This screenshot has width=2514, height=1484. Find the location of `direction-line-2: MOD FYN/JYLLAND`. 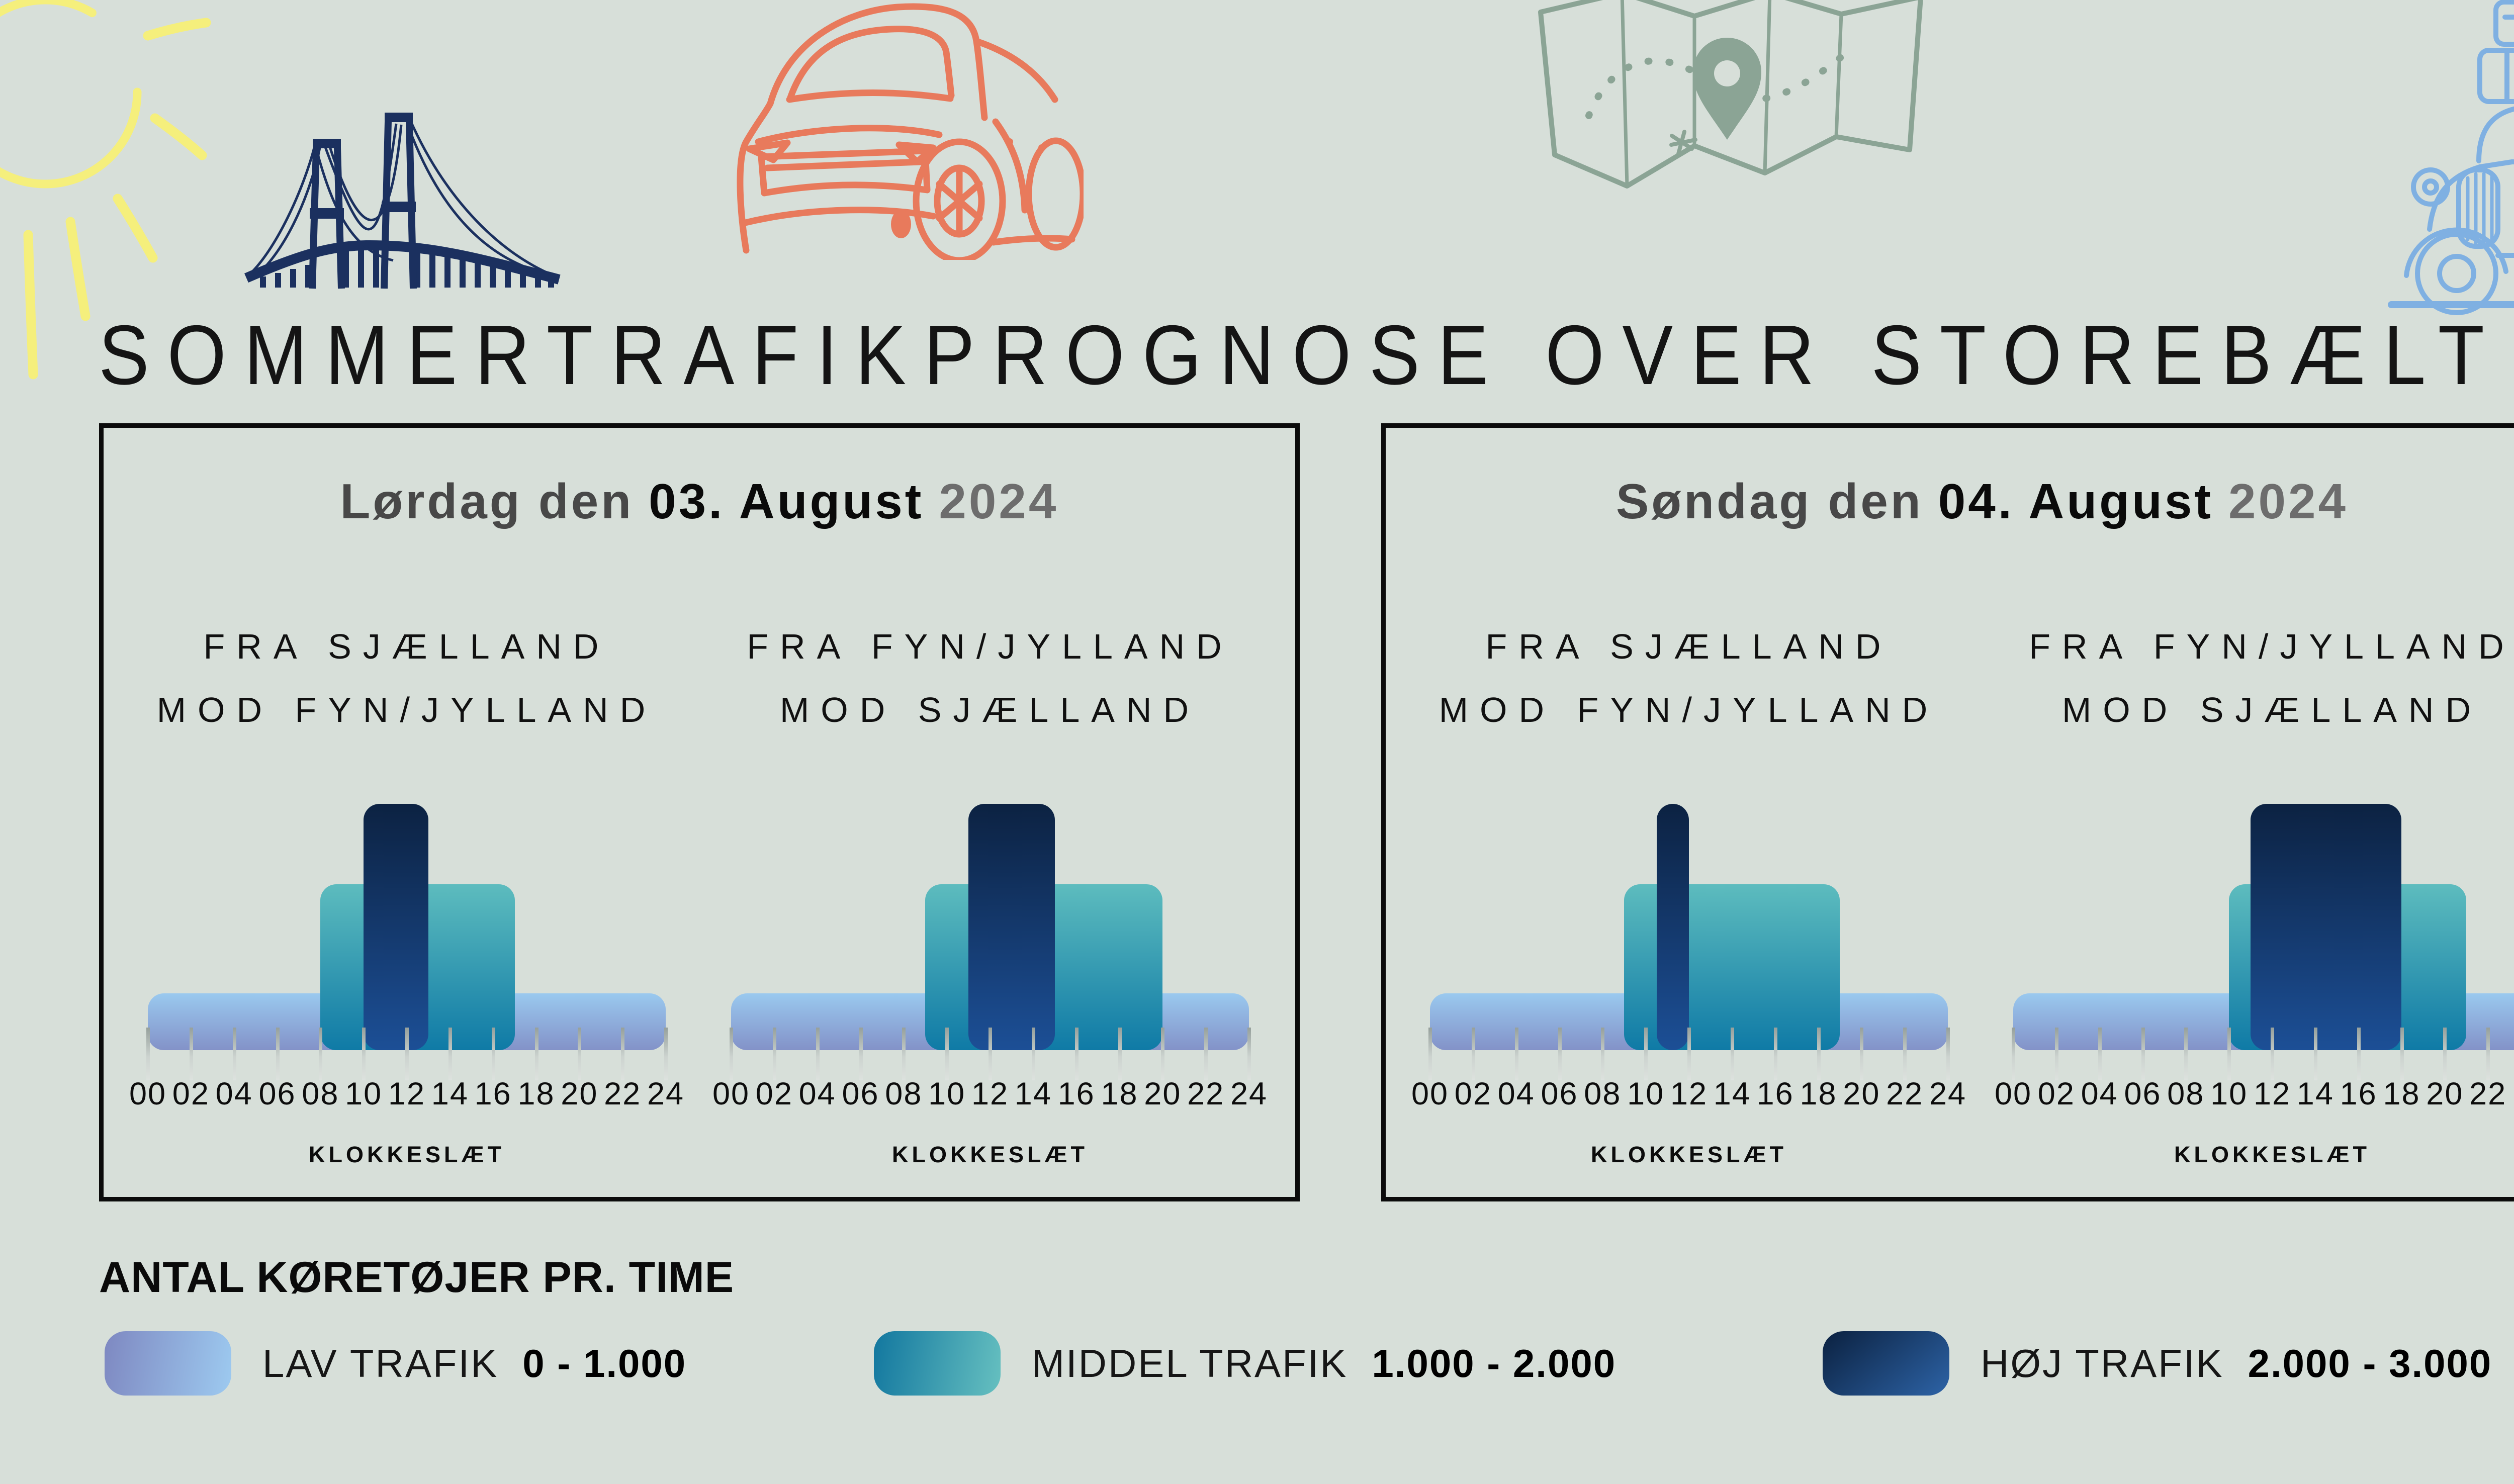

direction-line-2: MOD FYN/JYLLAND is located at coordinates (407, 709).